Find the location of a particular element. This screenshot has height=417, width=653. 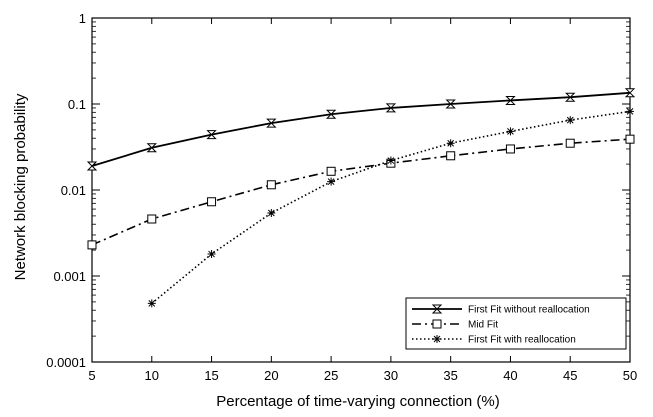

x-tick-label: 50 is located at coordinates (630, 375).